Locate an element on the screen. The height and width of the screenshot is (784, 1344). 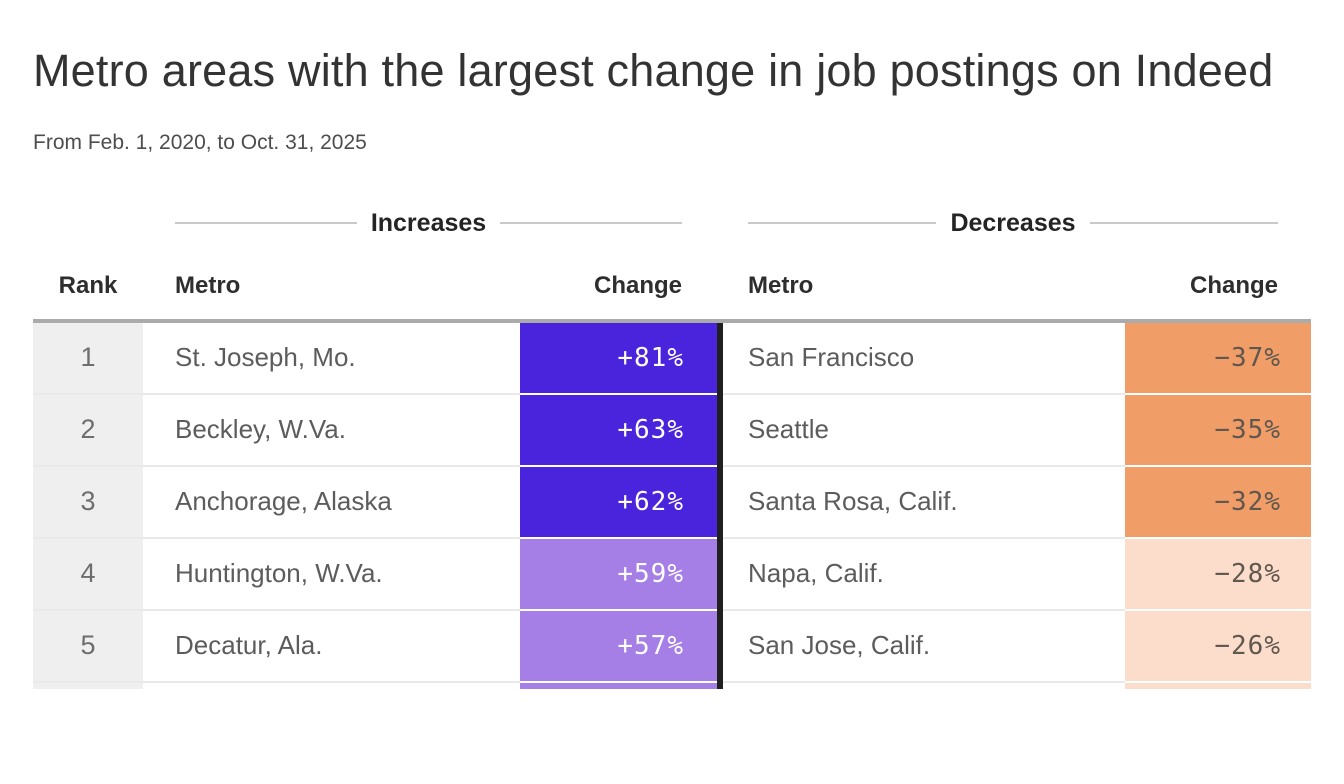
change-cell-decrease: −35% is located at coordinates (1218, 430).